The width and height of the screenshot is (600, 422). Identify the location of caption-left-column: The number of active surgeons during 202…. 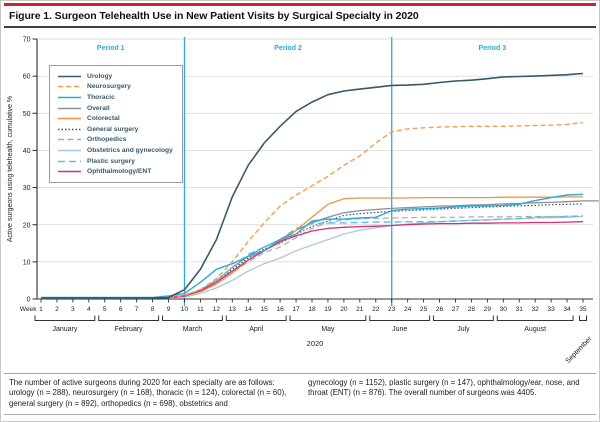
(148, 393).